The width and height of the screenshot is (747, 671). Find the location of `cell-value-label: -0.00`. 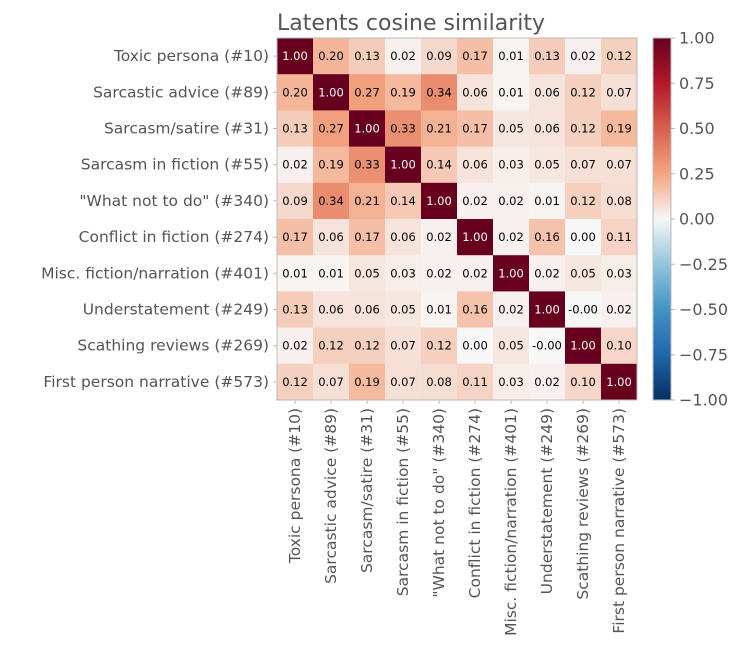

cell-value-label: -0.00 is located at coordinates (547, 346).